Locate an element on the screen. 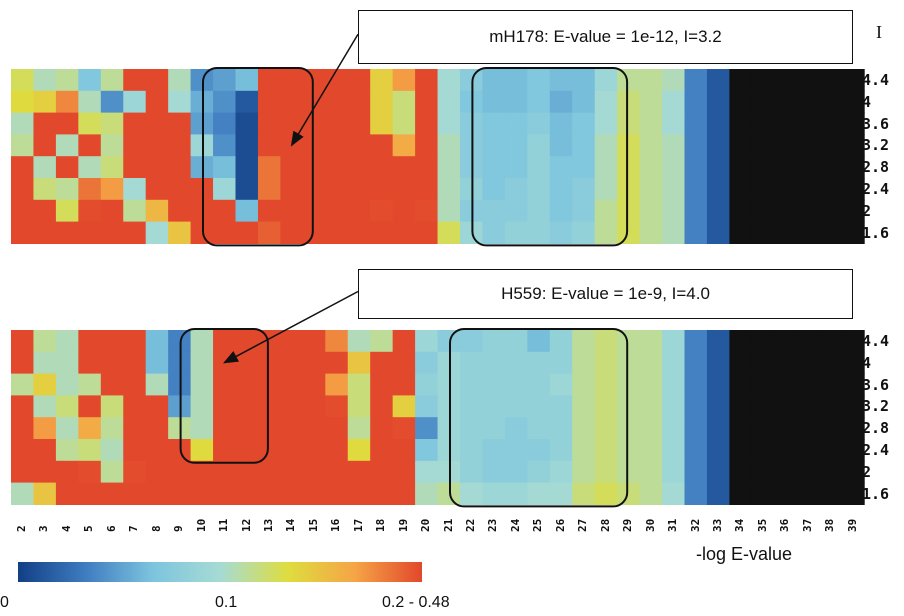 The width and height of the screenshot is (904, 616). x-tick-label: 25 is located at coordinates (538, 525).